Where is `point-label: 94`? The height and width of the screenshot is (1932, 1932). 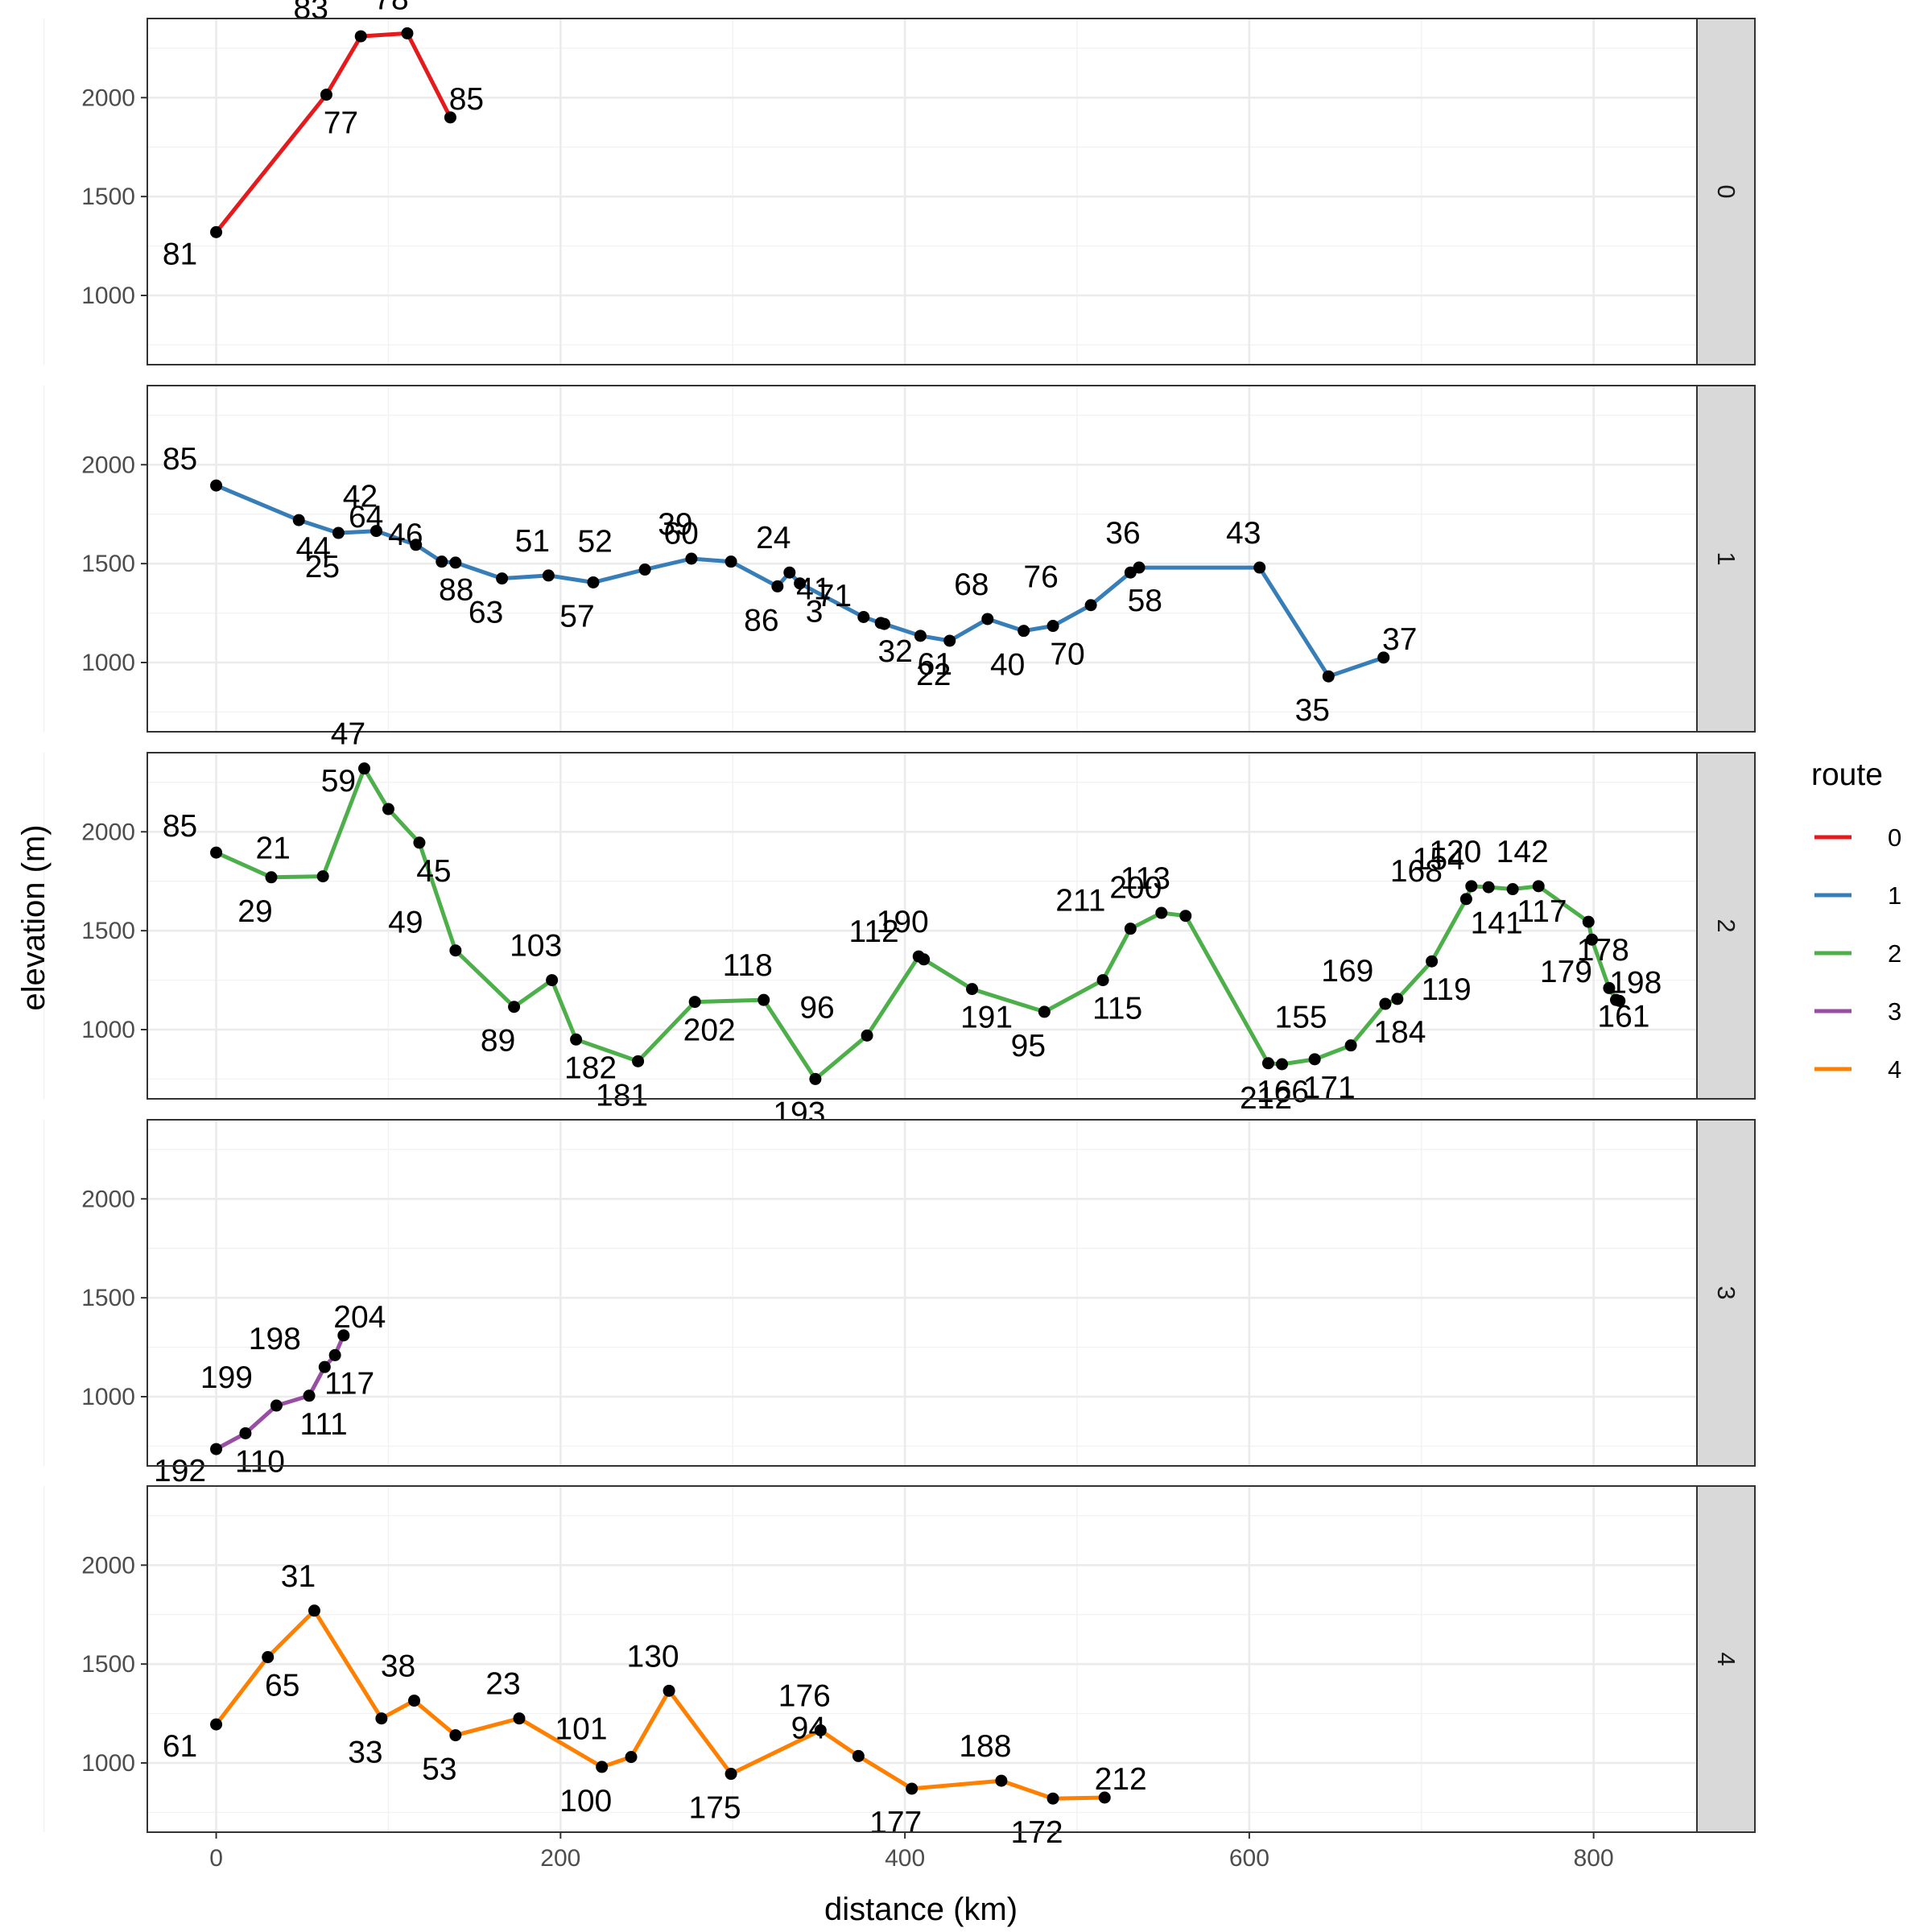 point-label: 94 is located at coordinates (808, 1728).